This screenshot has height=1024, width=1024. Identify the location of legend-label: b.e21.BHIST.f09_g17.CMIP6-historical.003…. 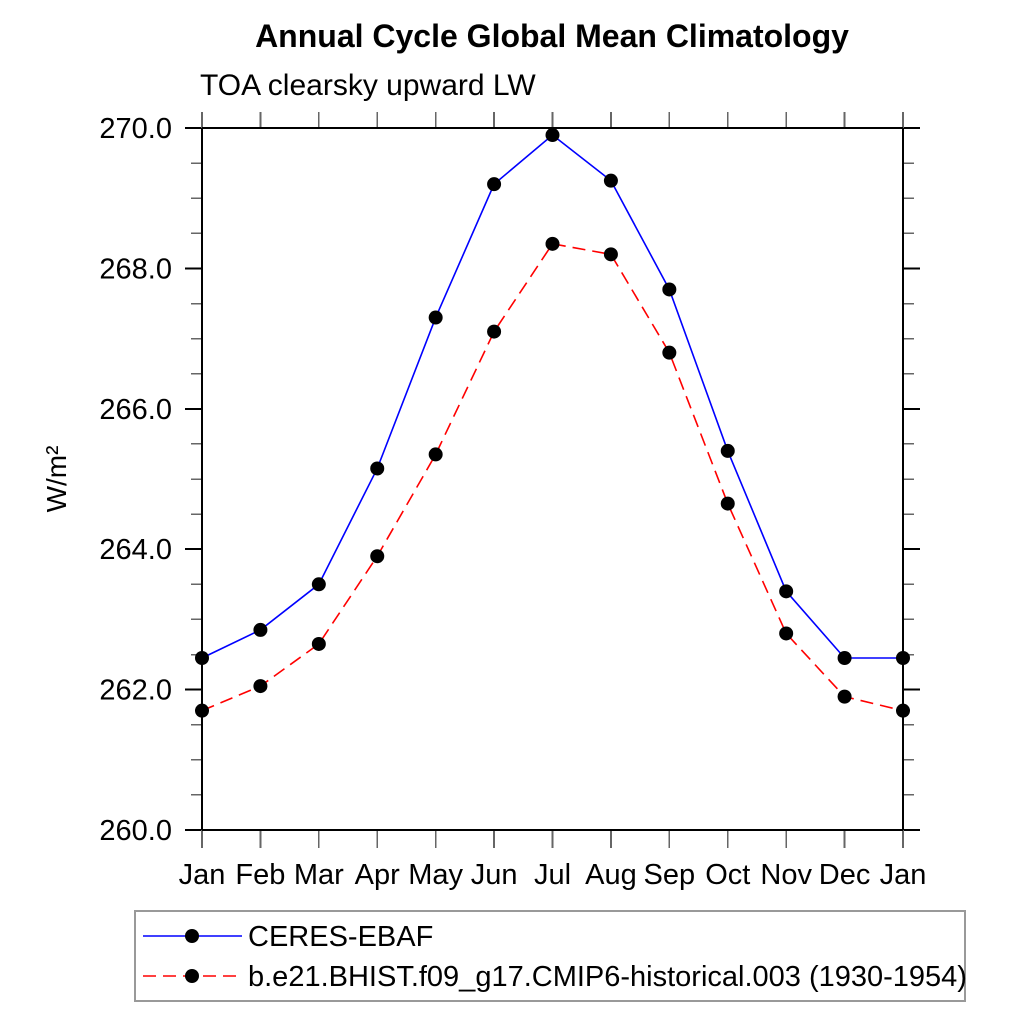
(607, 977).